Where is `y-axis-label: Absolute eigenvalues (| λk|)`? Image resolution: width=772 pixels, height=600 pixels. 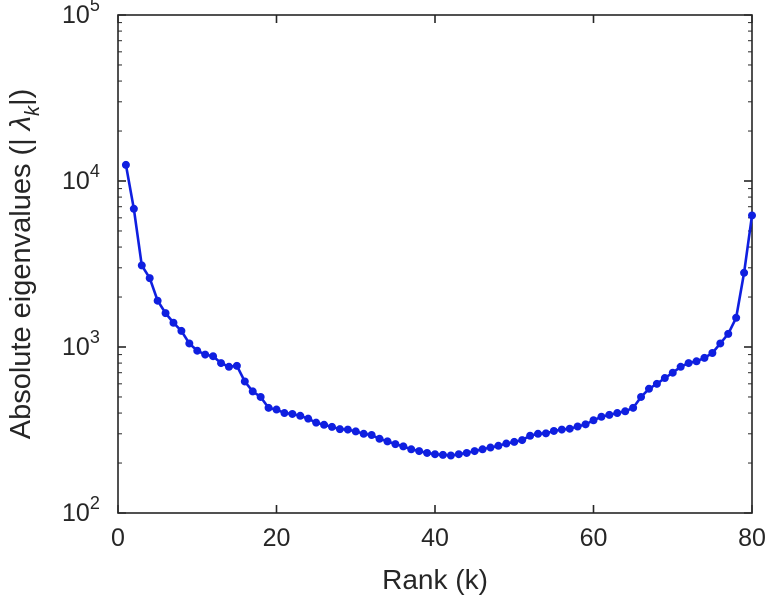 y-axis-label: Absolute eigenvalues (| λk|) is located at coordinates (24, 264).